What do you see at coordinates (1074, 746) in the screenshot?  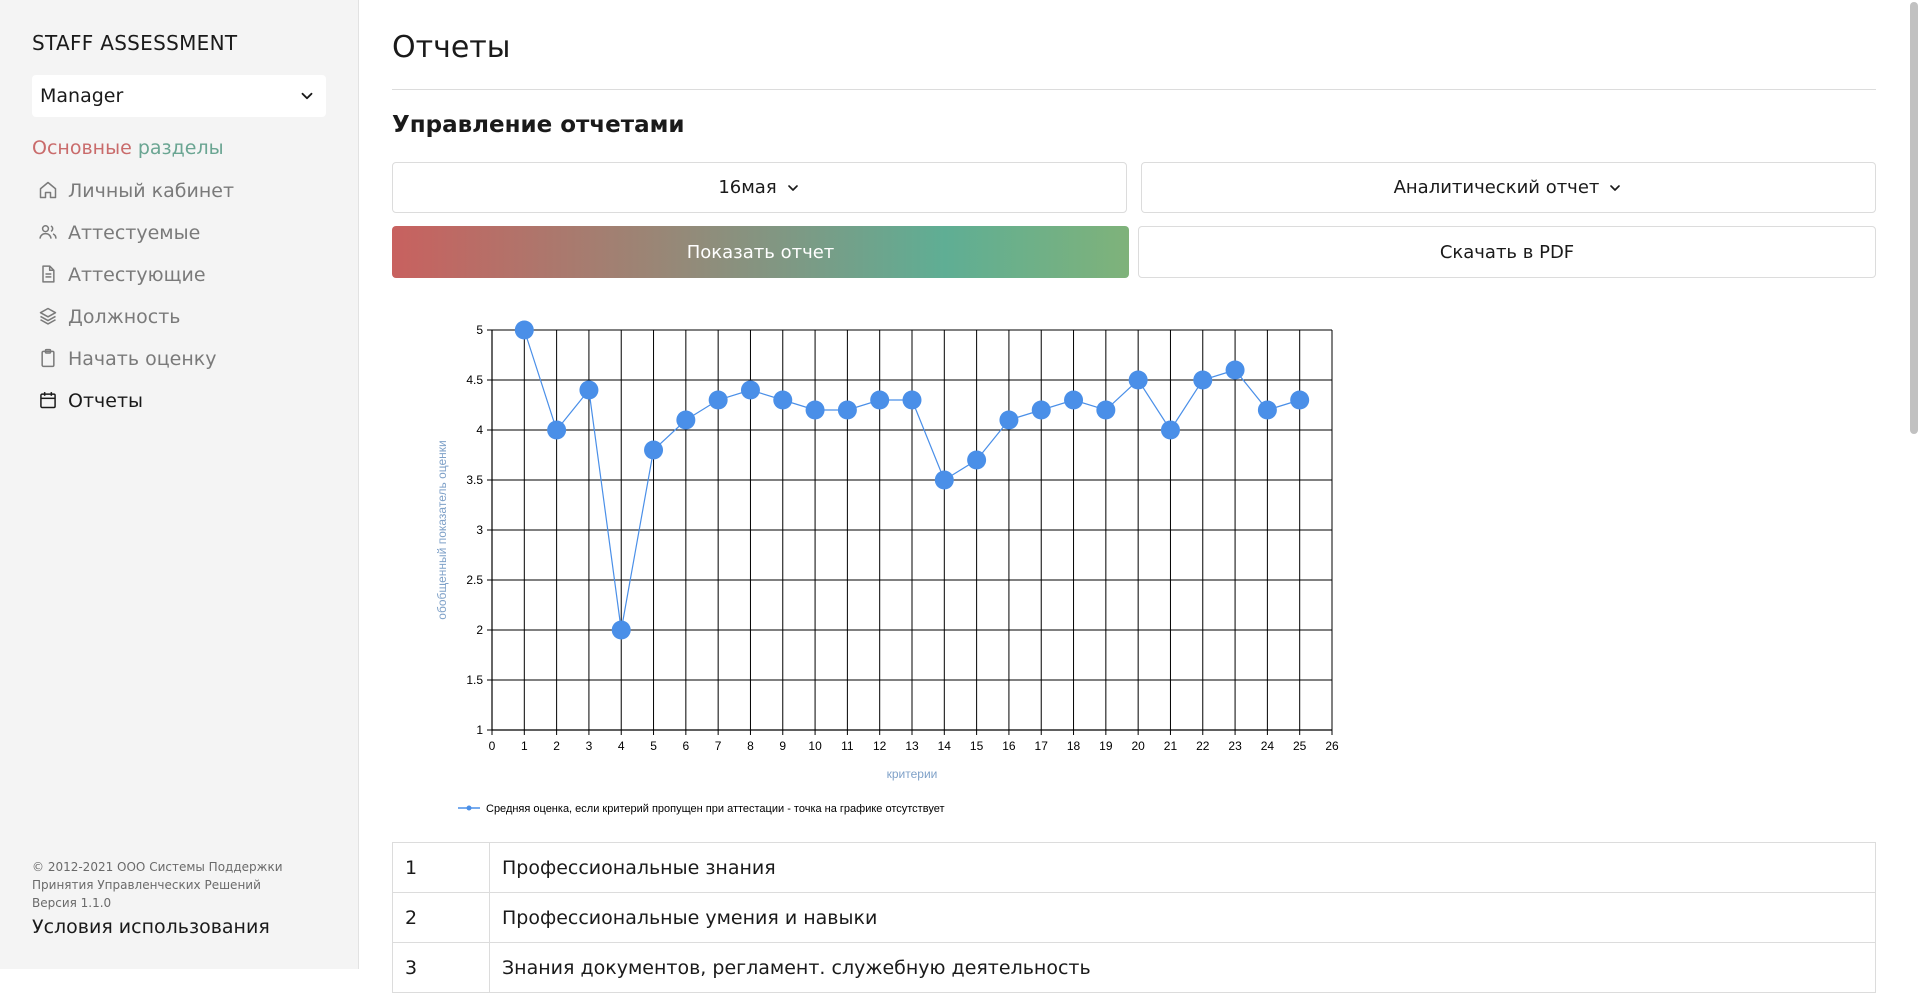 I see `x-tick-label: 18` at bounding box center [1074, 746].